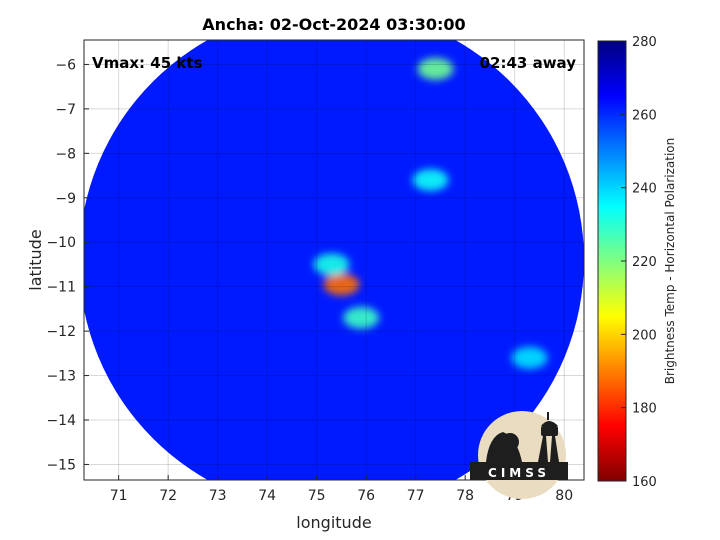  Describe the element at coordinates (529, 357) in the screenshot. I see `feature-southeast-band` at that location.